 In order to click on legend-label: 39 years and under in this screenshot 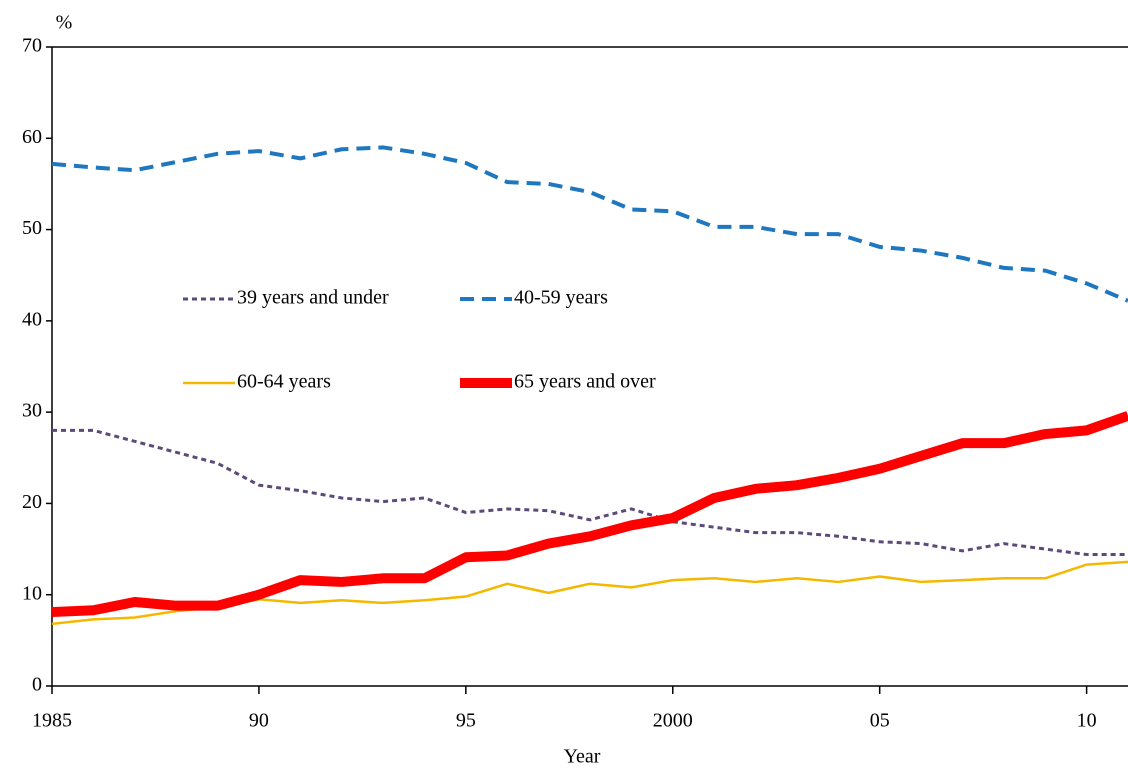, I will do `click(313, 298)`.